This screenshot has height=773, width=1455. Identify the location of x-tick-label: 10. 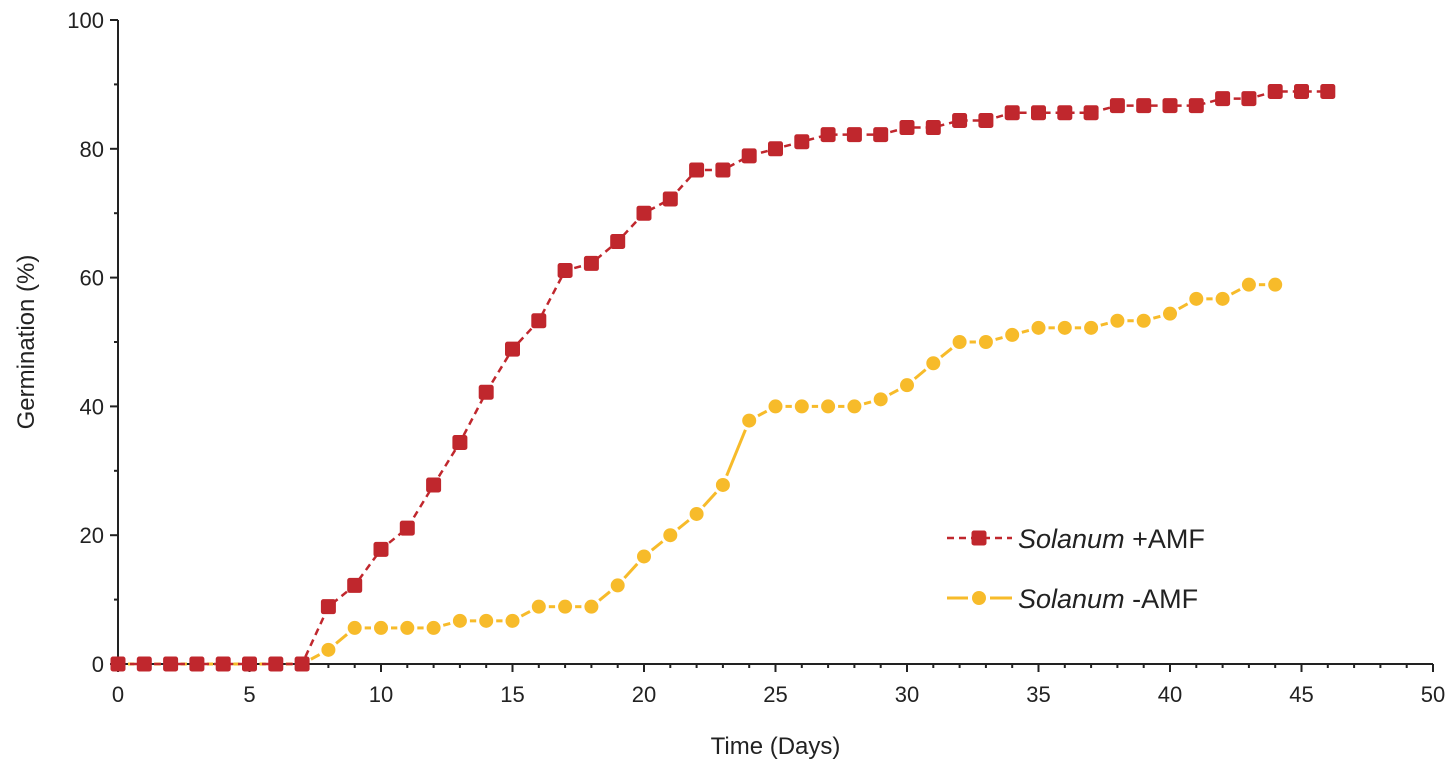
(381, 694).